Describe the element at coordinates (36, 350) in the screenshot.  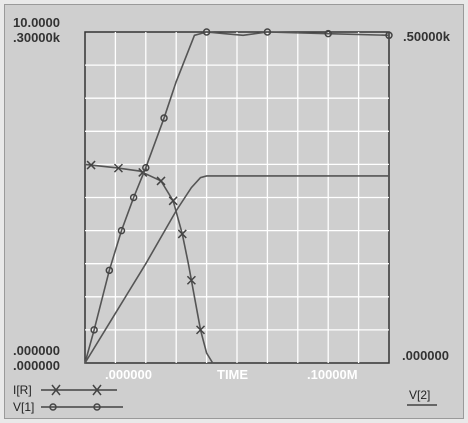
I see `left-axis-bottom-label-1: .000000` at that location.